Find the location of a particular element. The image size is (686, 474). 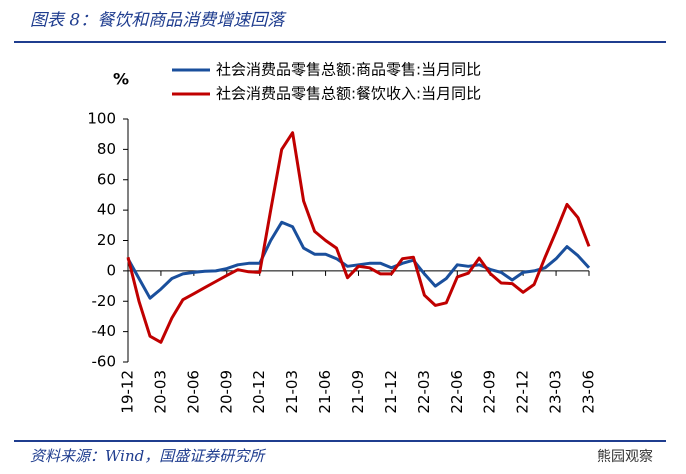

x-tick-label: 19-12 is located at coordinates (128, 392).